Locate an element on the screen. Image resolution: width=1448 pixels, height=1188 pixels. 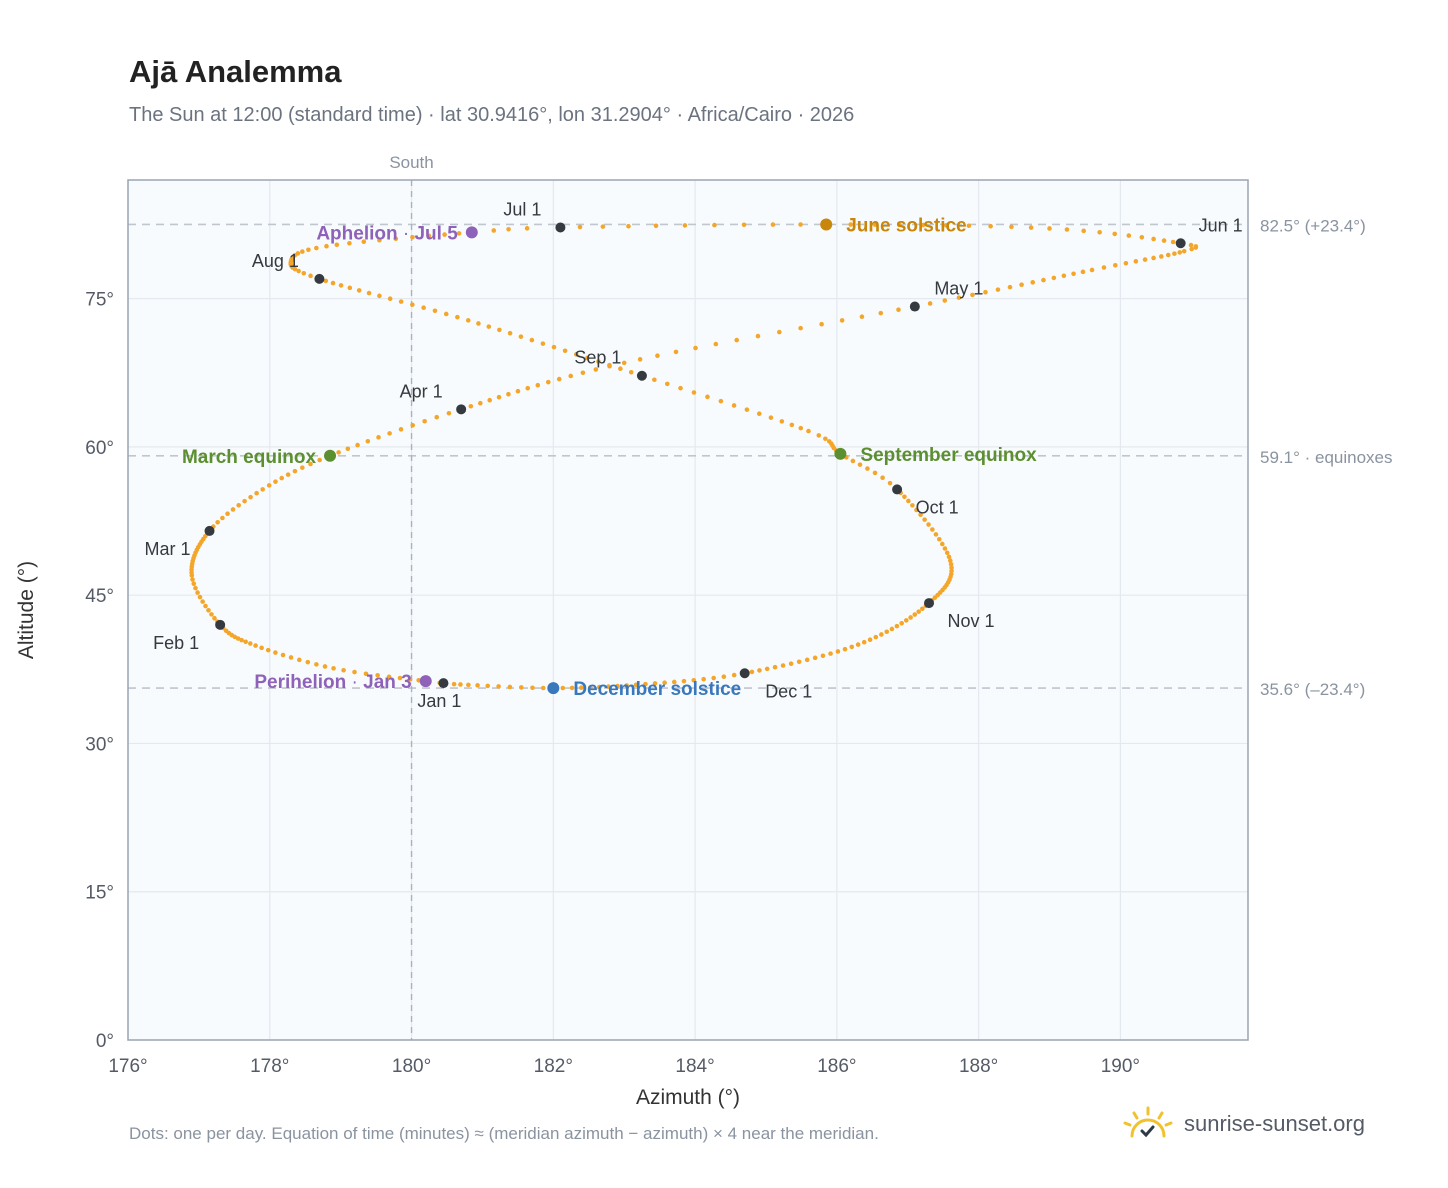
event-name: December solstice is located at coordinates (657, 689).